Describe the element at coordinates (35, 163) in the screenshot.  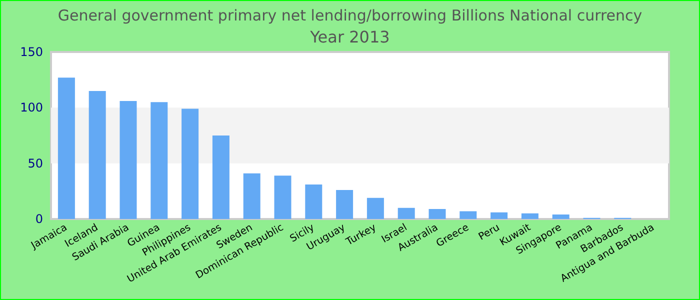
I see `y-tick-label: 50` at that location.